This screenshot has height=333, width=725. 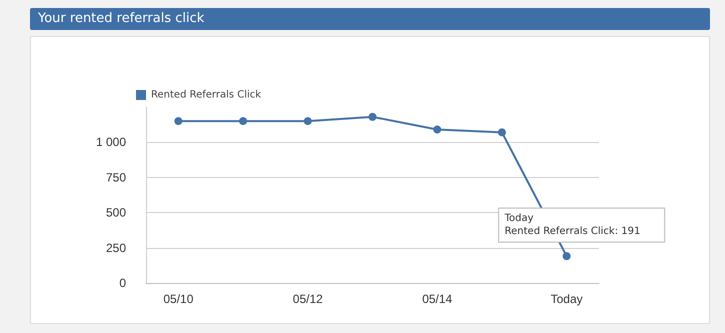 What do you see at coordinates (111, 142) in the screenshot?
I see `y-tick-label: 1 000` at bounding box center [111, 142].